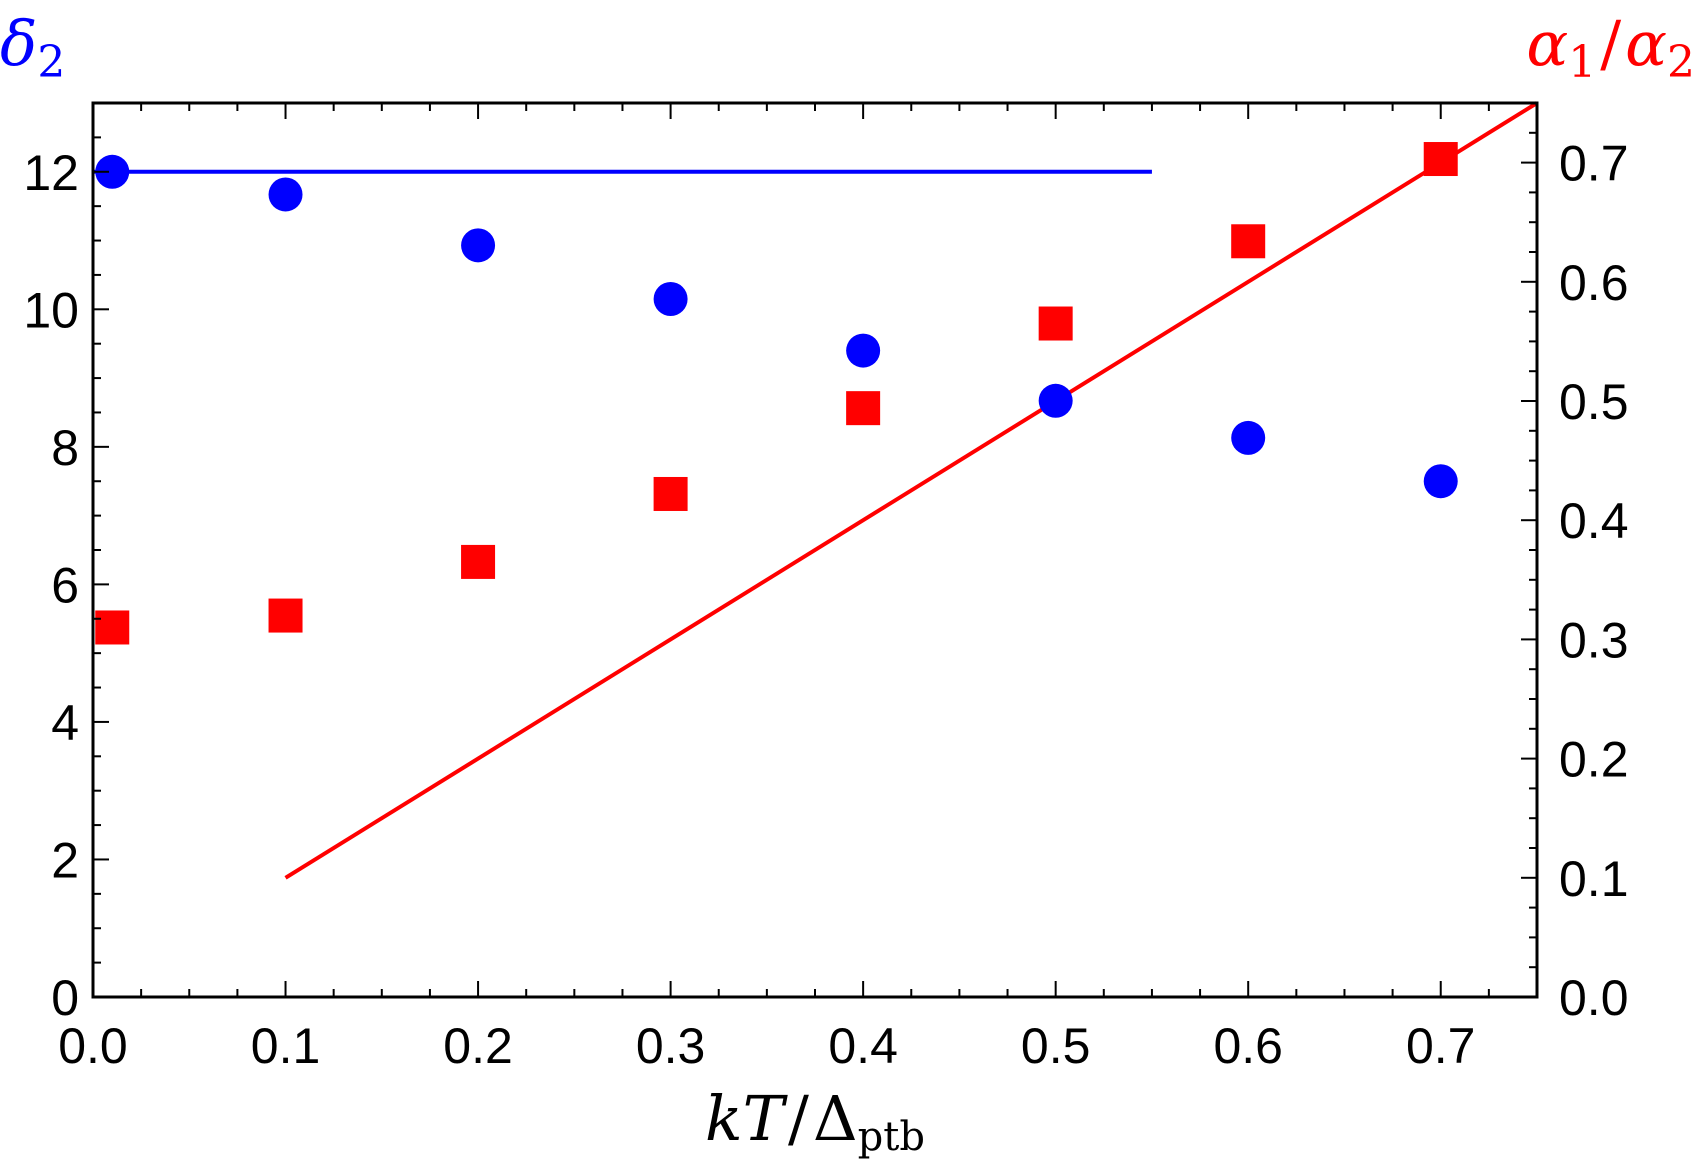 The width and height of the screenshot is (1698, 1159). What do you see at coordinates (65, 998) in the screenshot?
I see `y-left-tick-label: 0` at bounding box center [65, 998].